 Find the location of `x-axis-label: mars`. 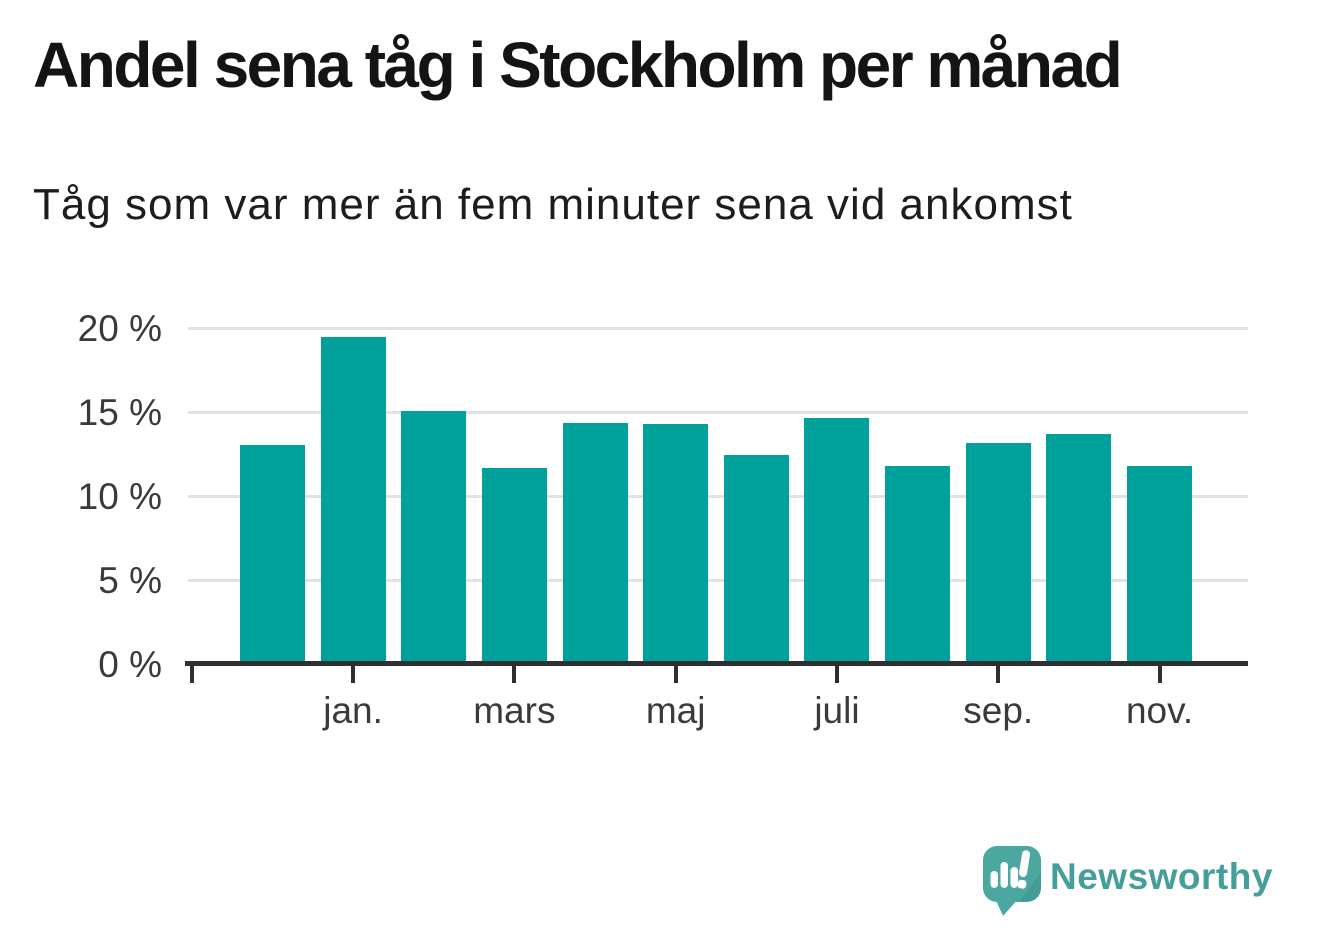

x-axis-label: mars is located at coordinates (514, 710).